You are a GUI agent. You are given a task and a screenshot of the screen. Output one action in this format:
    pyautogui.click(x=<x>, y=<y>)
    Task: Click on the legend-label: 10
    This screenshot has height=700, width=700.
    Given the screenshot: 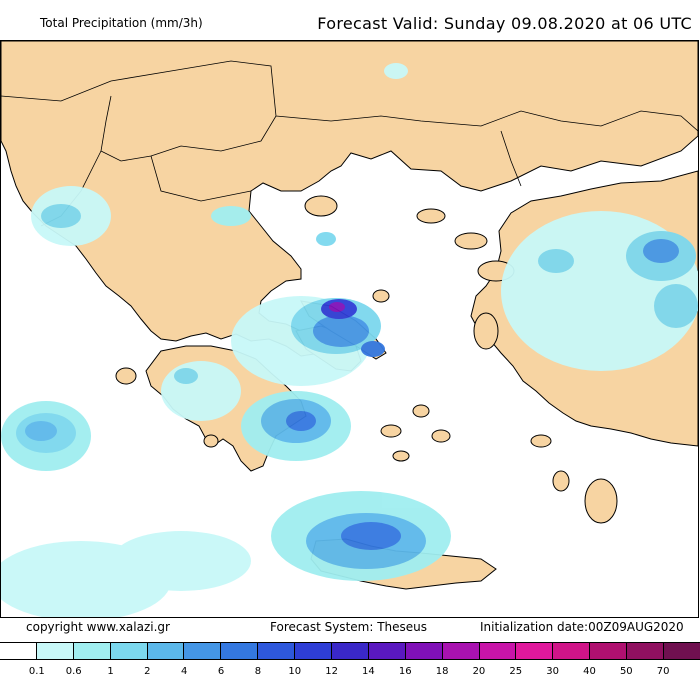 What is the action you would take?
    pyautogui.click(x=295, y=671)
    